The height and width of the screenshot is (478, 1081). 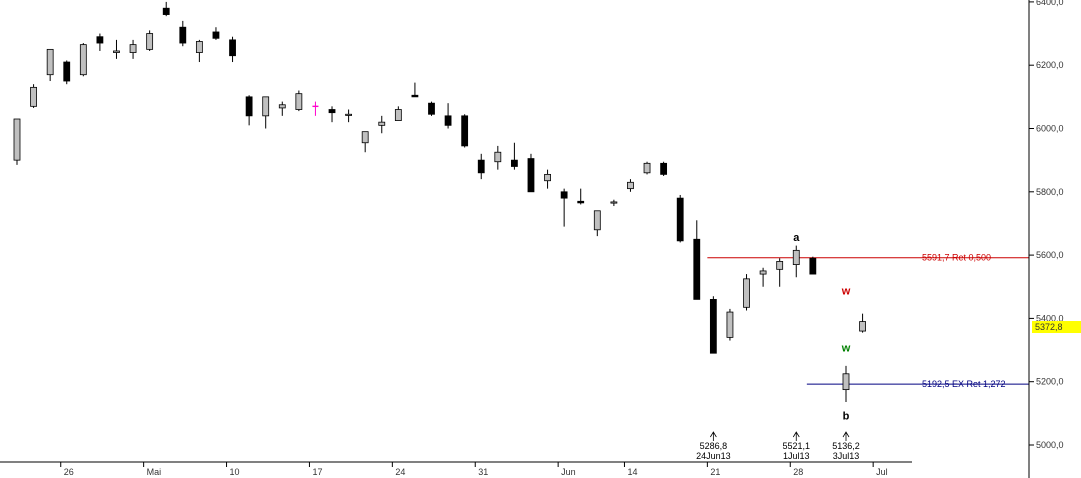 What do you see at coordinates (483, 472) in the screenshot?
I see `x-tick-label: 31` at bounding box center [483, 472].